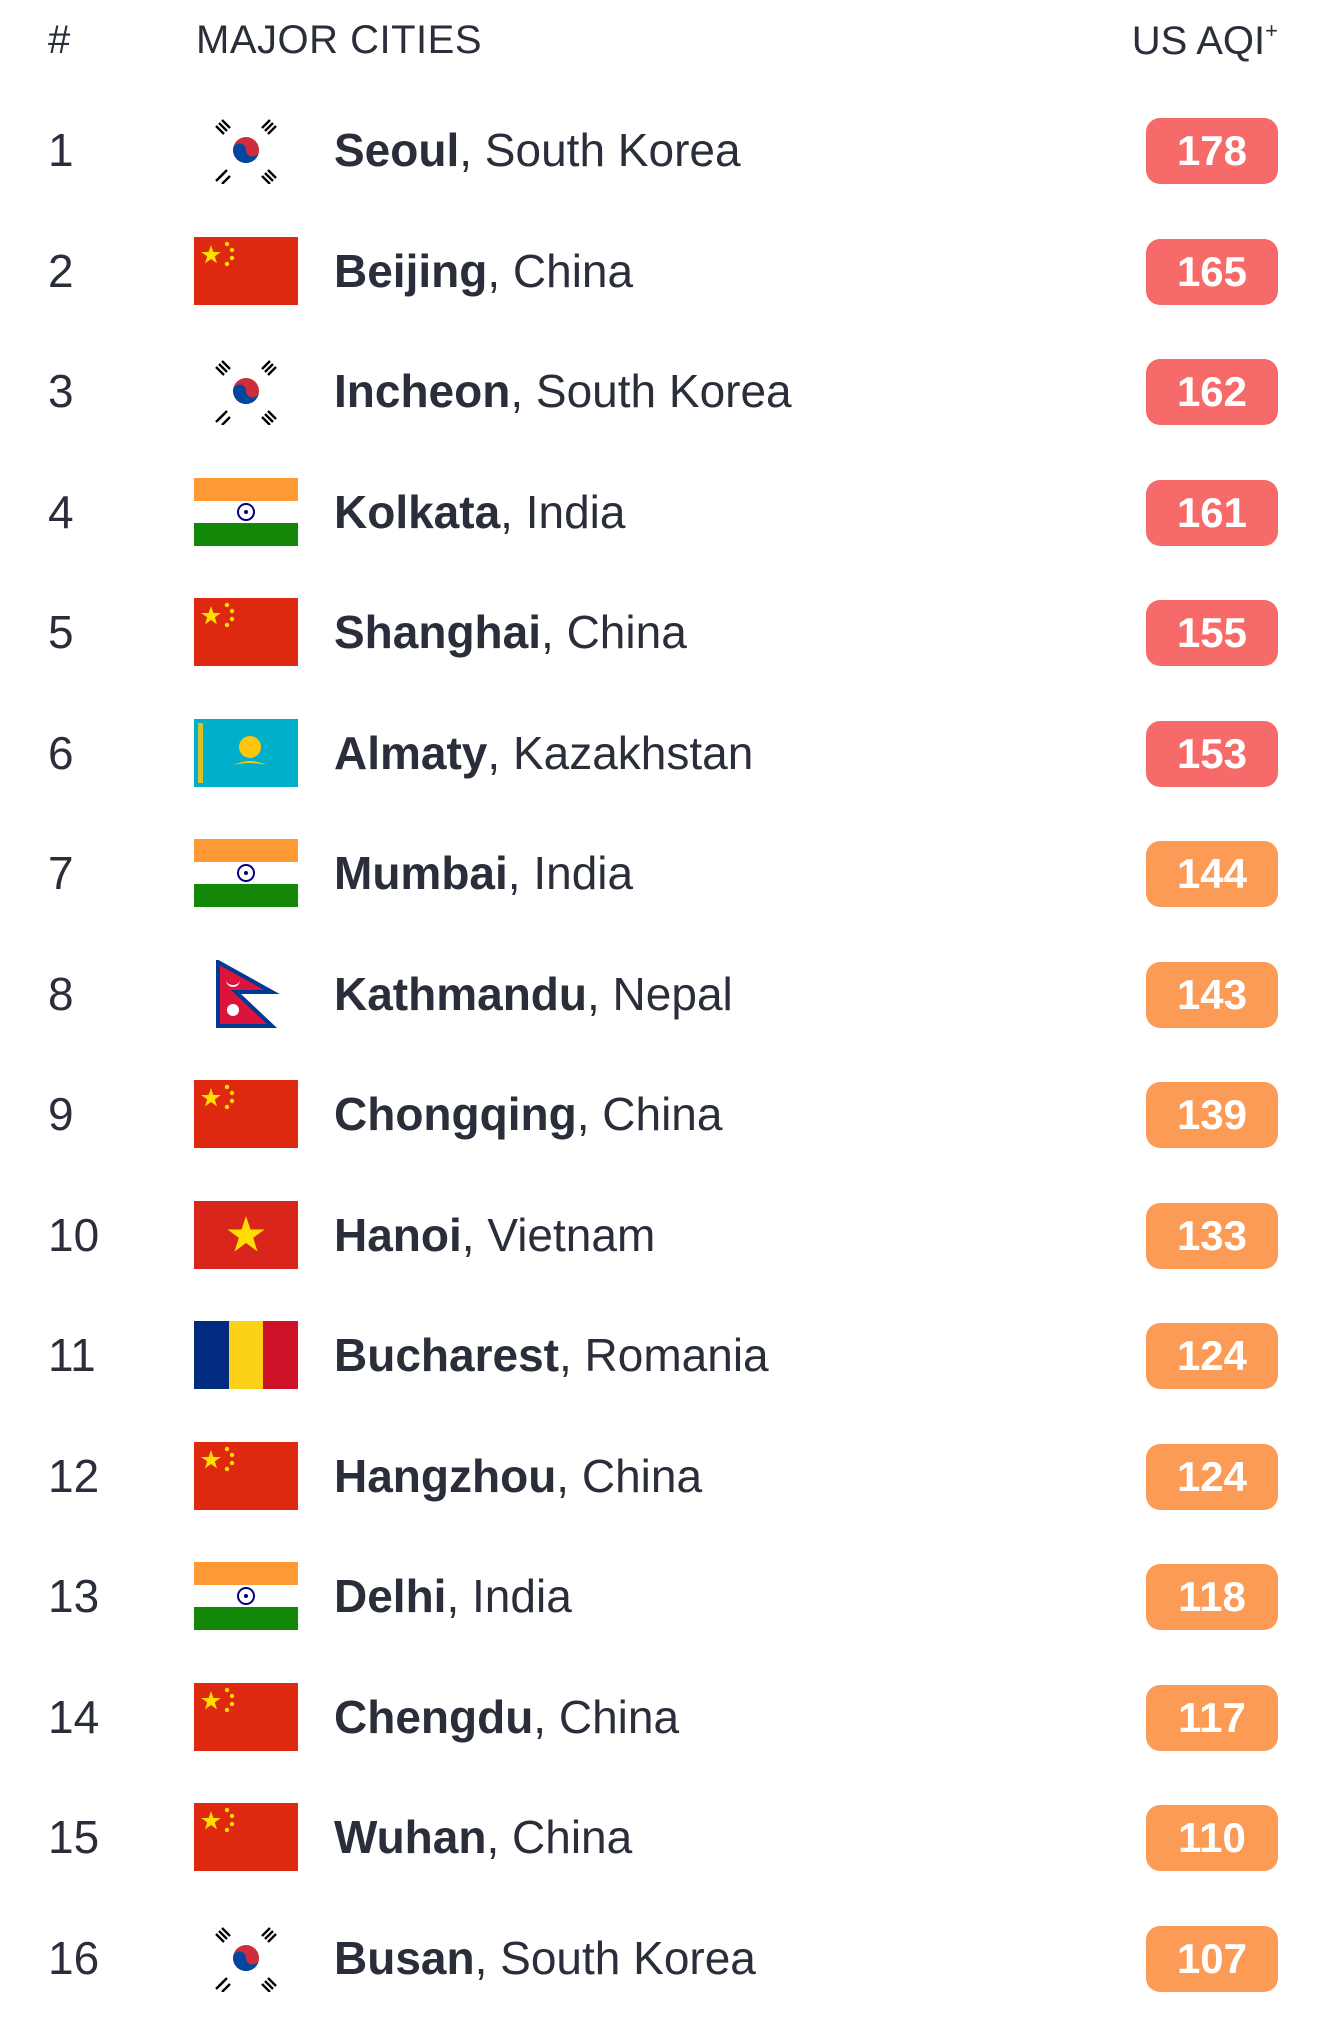  What do you see at coordinates (410, 271) in the screenshot?
I see `city-name: Beijing` at bounding box center [410, 271].